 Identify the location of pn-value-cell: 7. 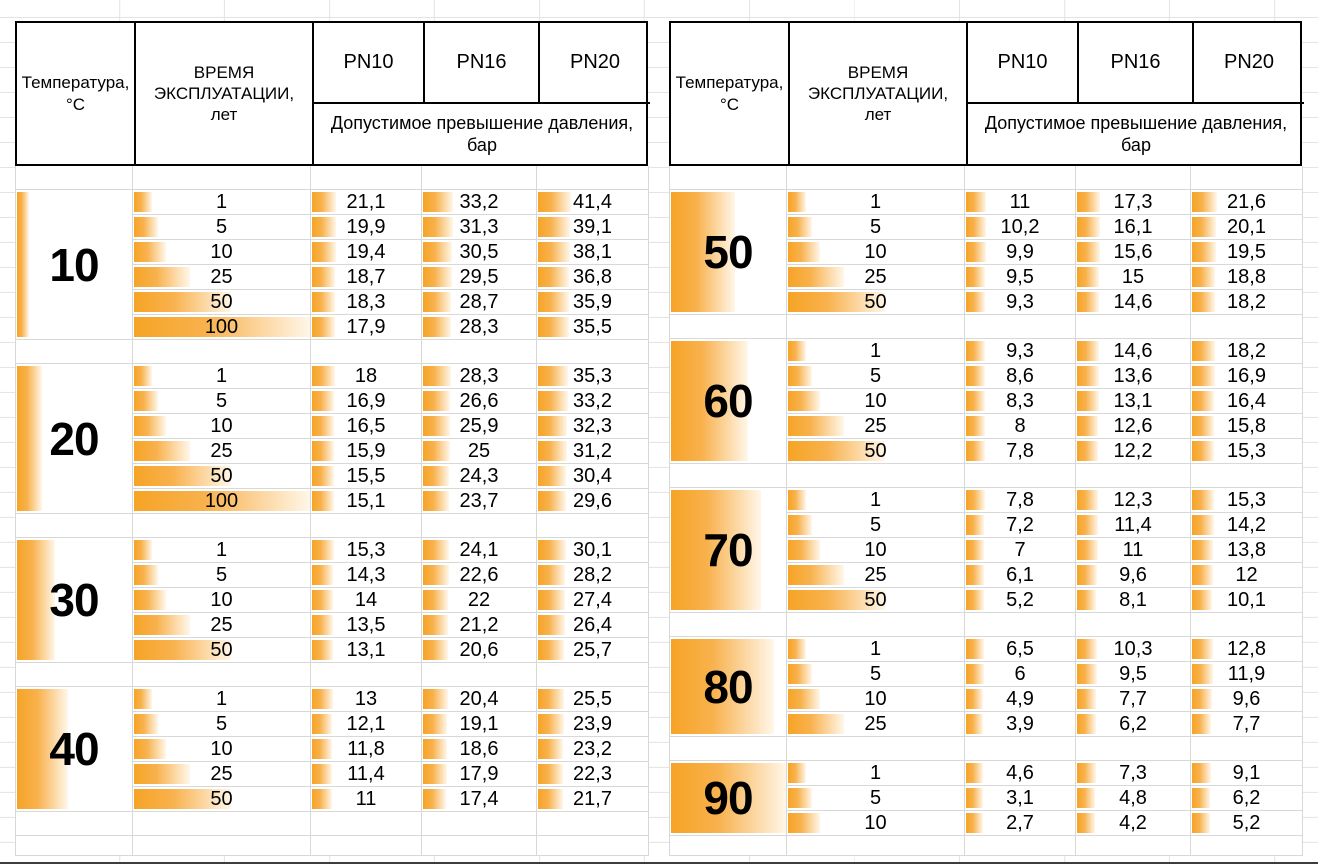
(1020, 550).